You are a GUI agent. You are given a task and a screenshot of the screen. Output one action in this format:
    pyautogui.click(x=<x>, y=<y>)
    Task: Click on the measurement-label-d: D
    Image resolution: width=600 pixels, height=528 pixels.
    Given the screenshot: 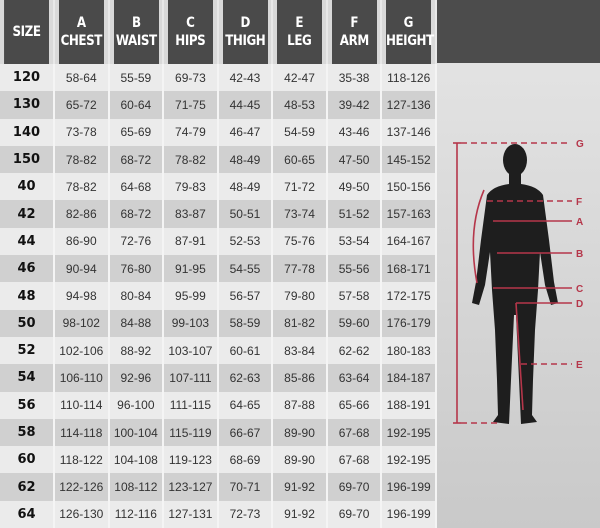 What is the action you would take?
    pyautogui.click(x=579, y=304)
    